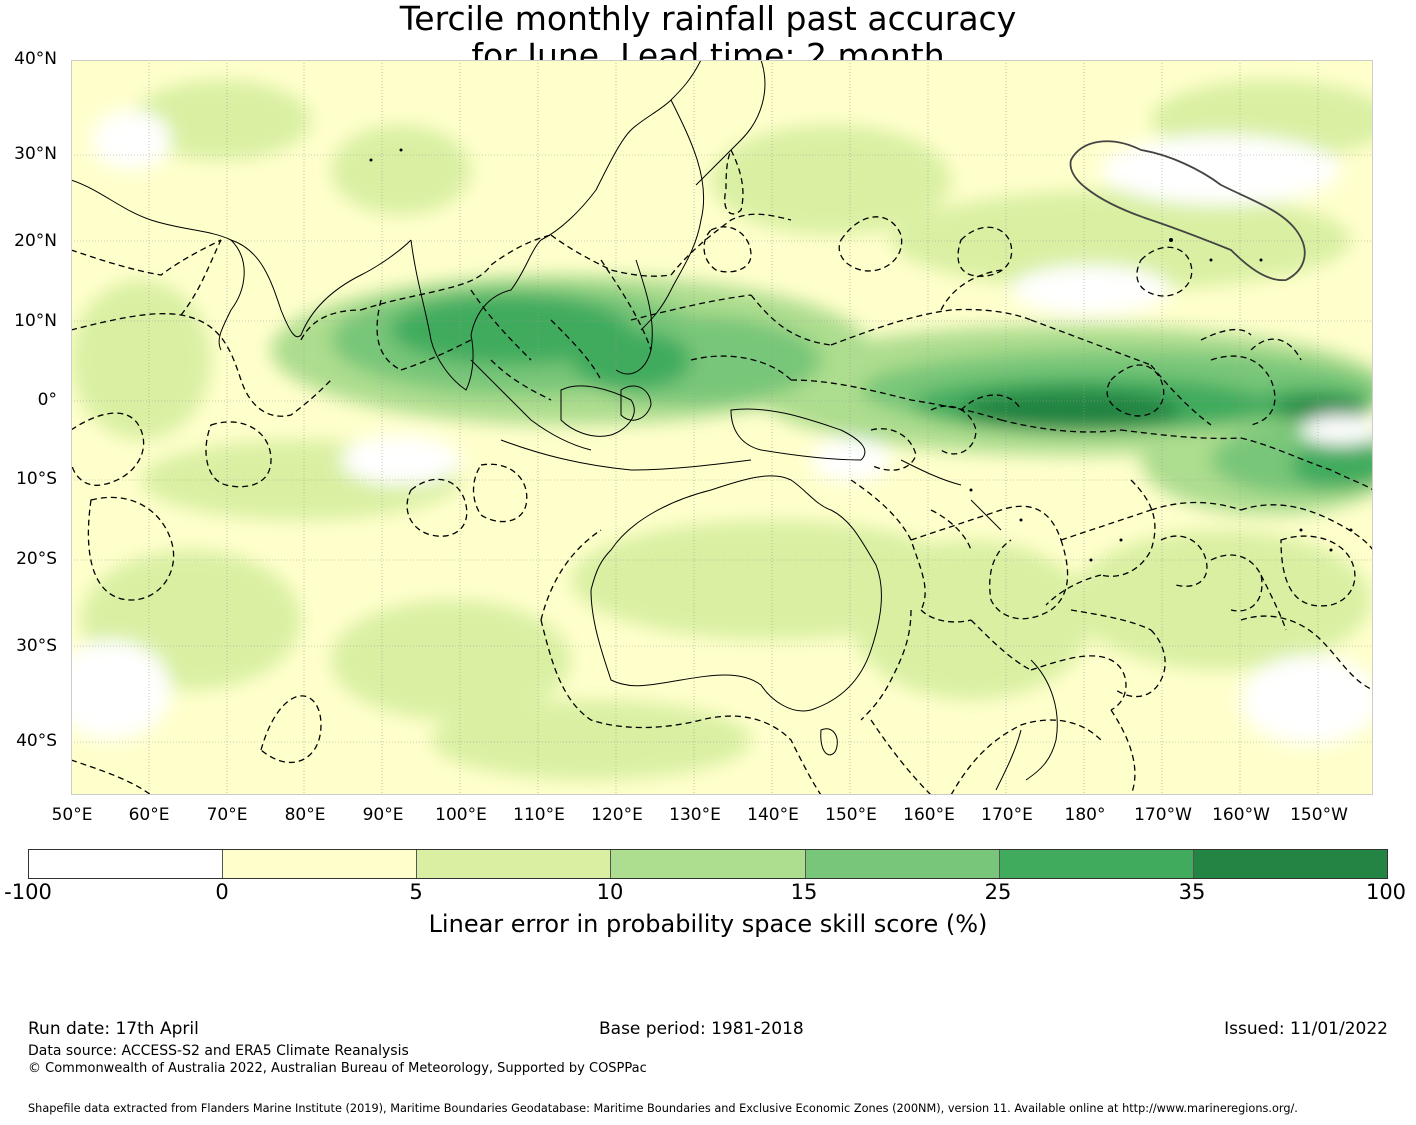  What do you see at coordinates (36, 479) in the screenshot?
I see `lat-label-10s: 10°S` at bounding box center [36, 479].